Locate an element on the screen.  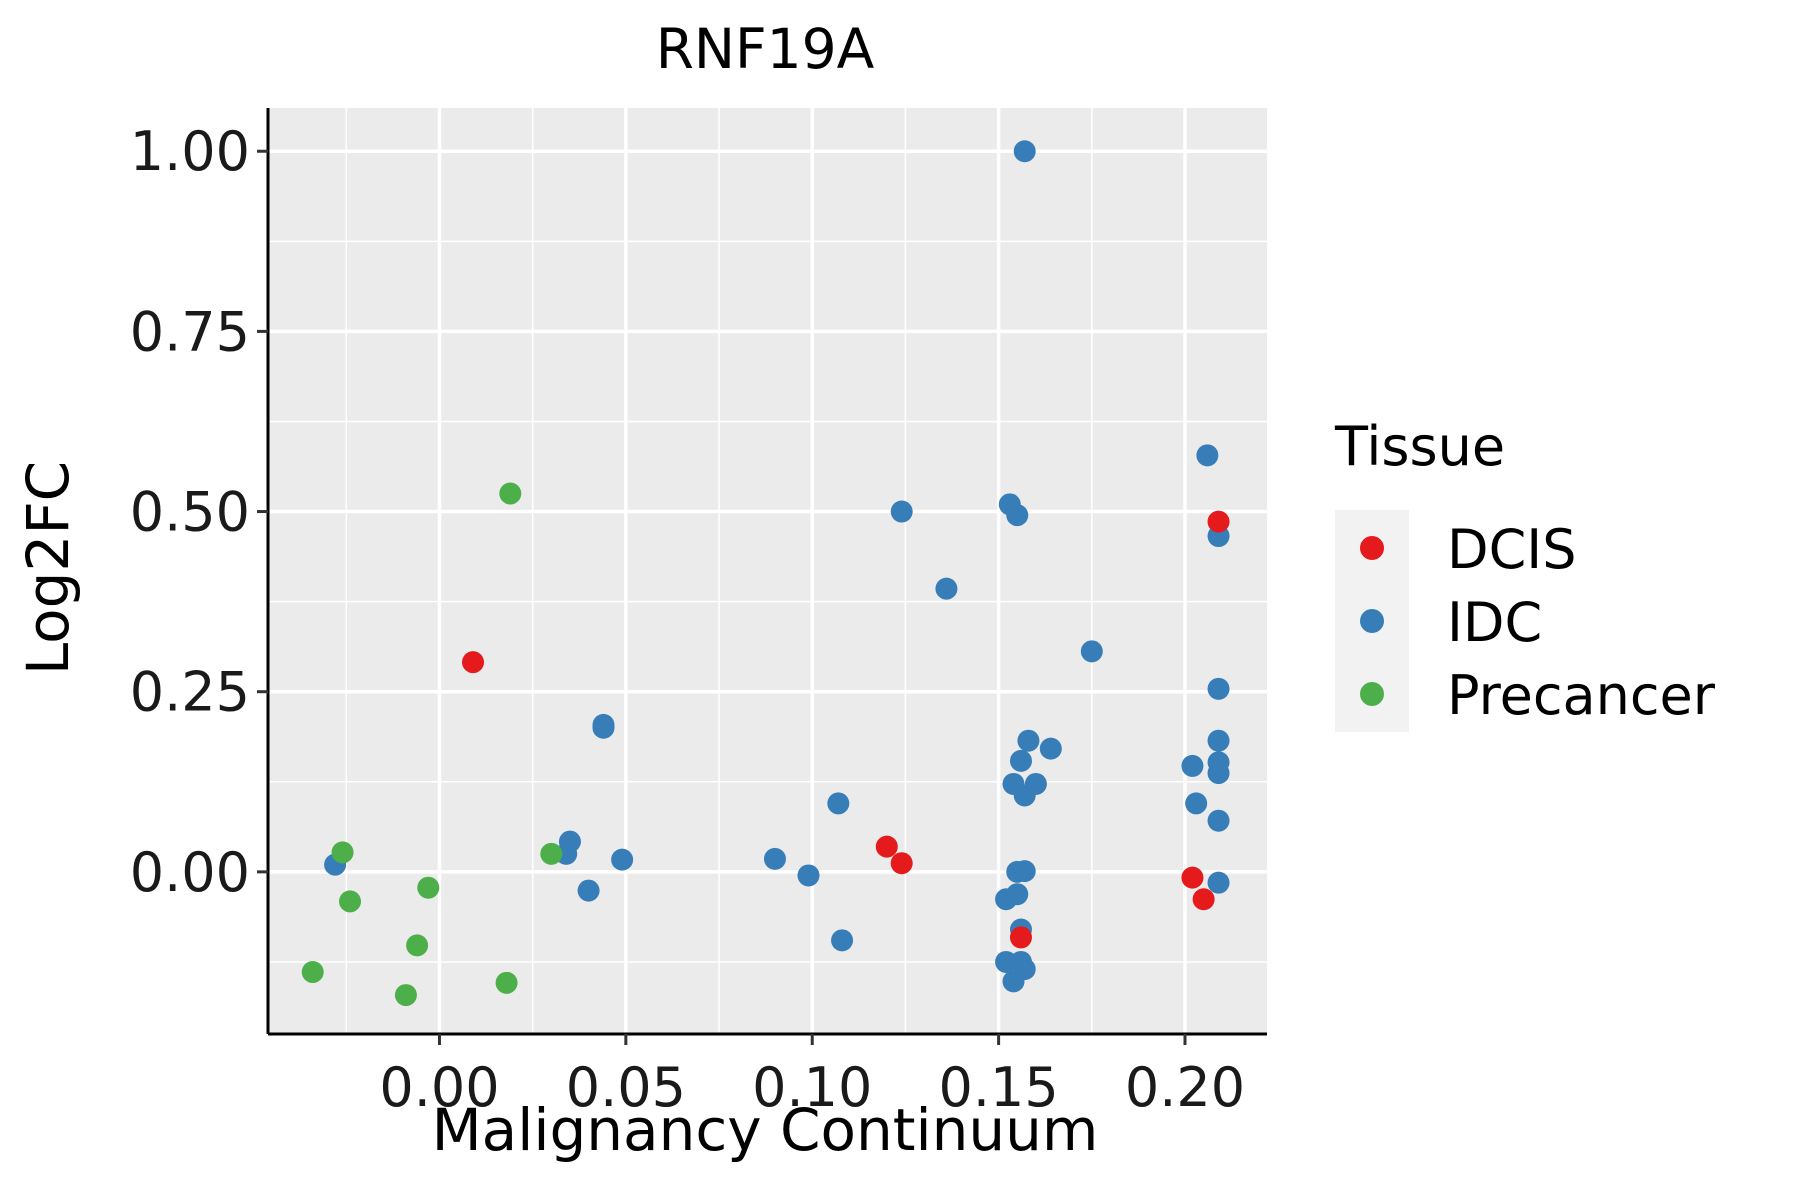
legend: Tissue DCIS IDC Precancer is located at coordinates (1525, 573).